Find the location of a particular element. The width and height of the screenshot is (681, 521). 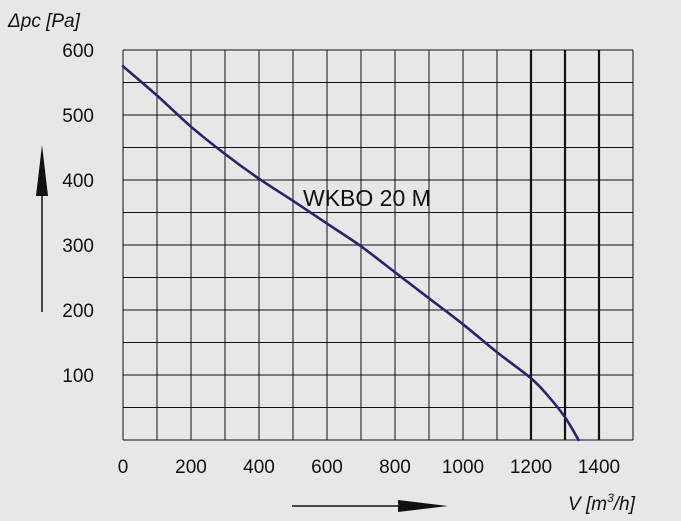

x-tick-label: 800 is located at coordinates (395, 467).